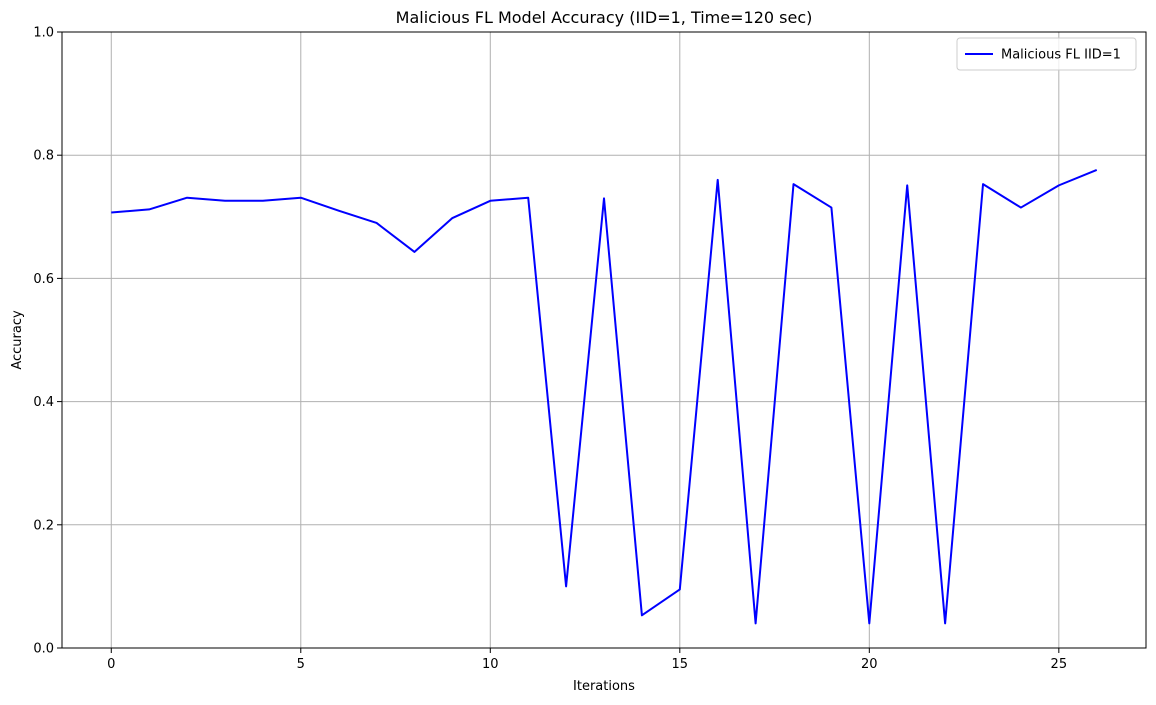 This screenshot has width=1156, height=705. I want to click on y-tick-label: 0.0, so click(43, 649).